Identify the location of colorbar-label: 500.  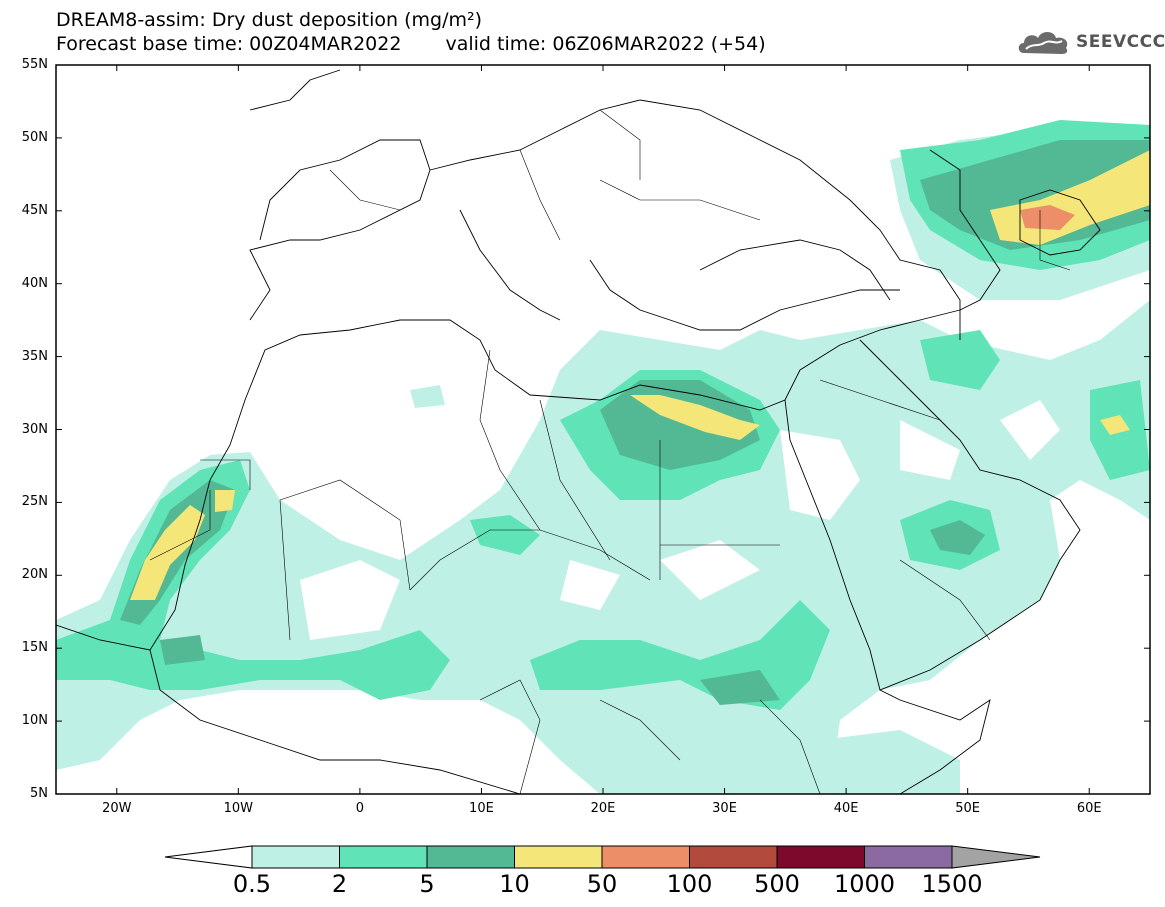
(777, 884).